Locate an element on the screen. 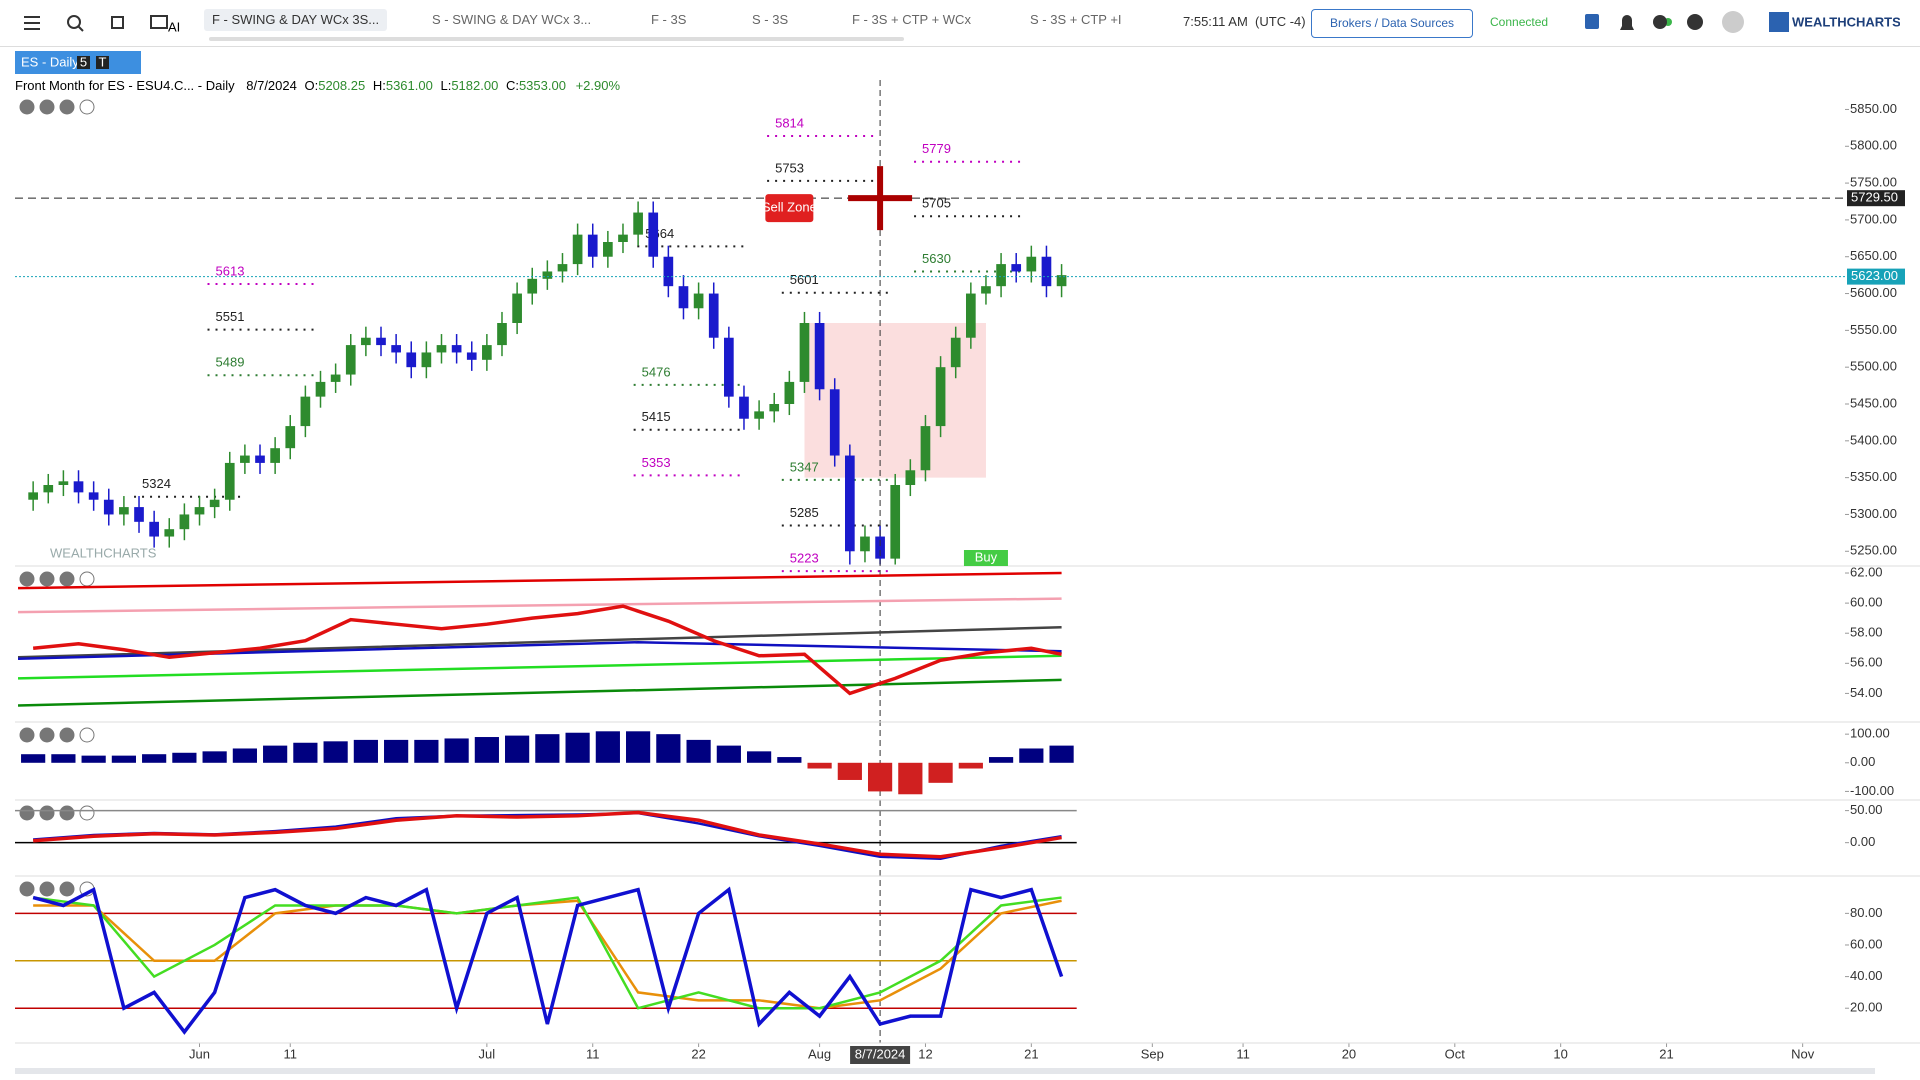  badge: 5 is located at coordinates (83, 61).